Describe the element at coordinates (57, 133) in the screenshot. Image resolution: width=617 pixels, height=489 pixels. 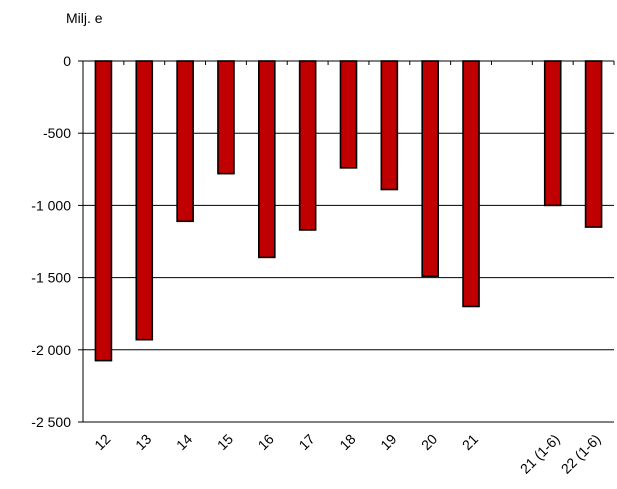
I see `y-tick-label: -500` at that location.